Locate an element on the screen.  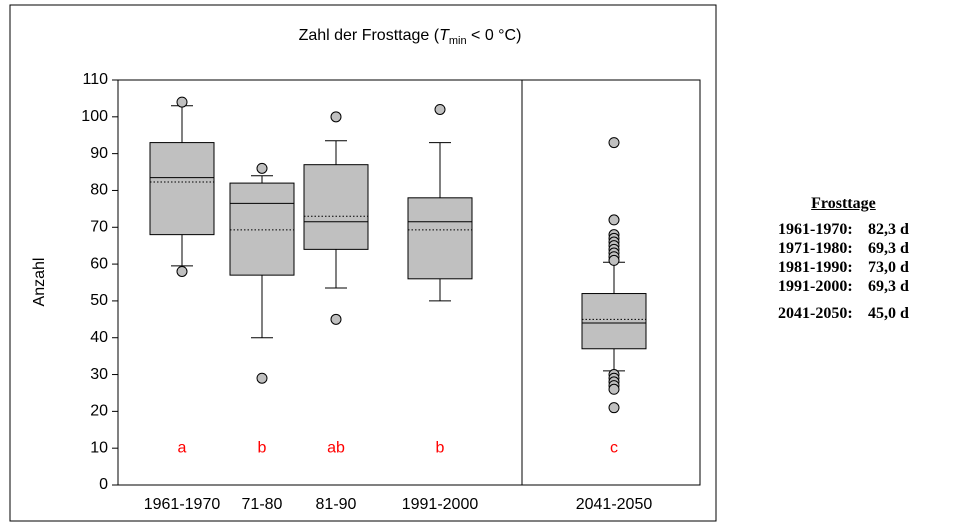
y-tick-label: 50 is located at coordinates (99, 300).